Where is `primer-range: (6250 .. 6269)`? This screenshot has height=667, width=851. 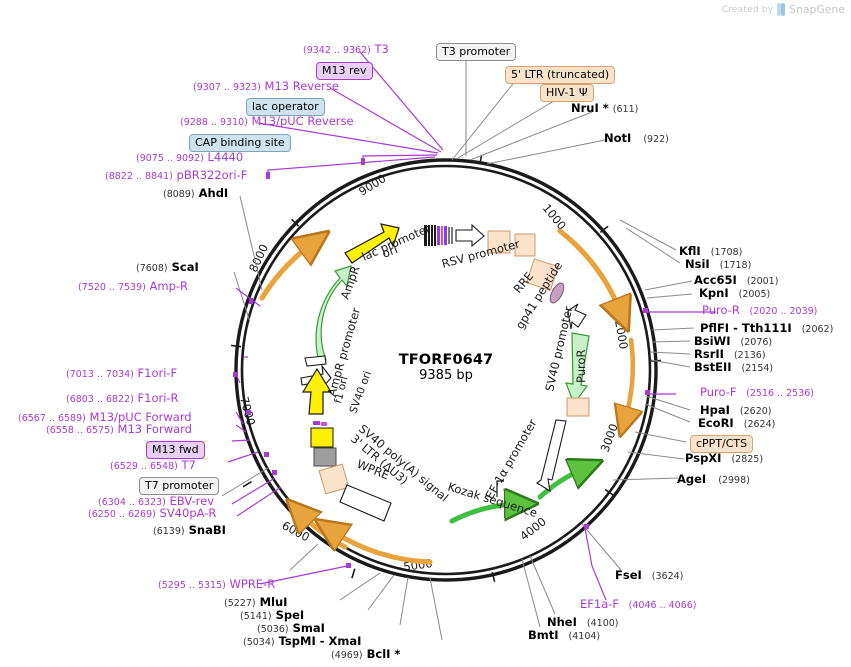 primer-range: (6250 .. 6269) is located at coordinates (122, 514).